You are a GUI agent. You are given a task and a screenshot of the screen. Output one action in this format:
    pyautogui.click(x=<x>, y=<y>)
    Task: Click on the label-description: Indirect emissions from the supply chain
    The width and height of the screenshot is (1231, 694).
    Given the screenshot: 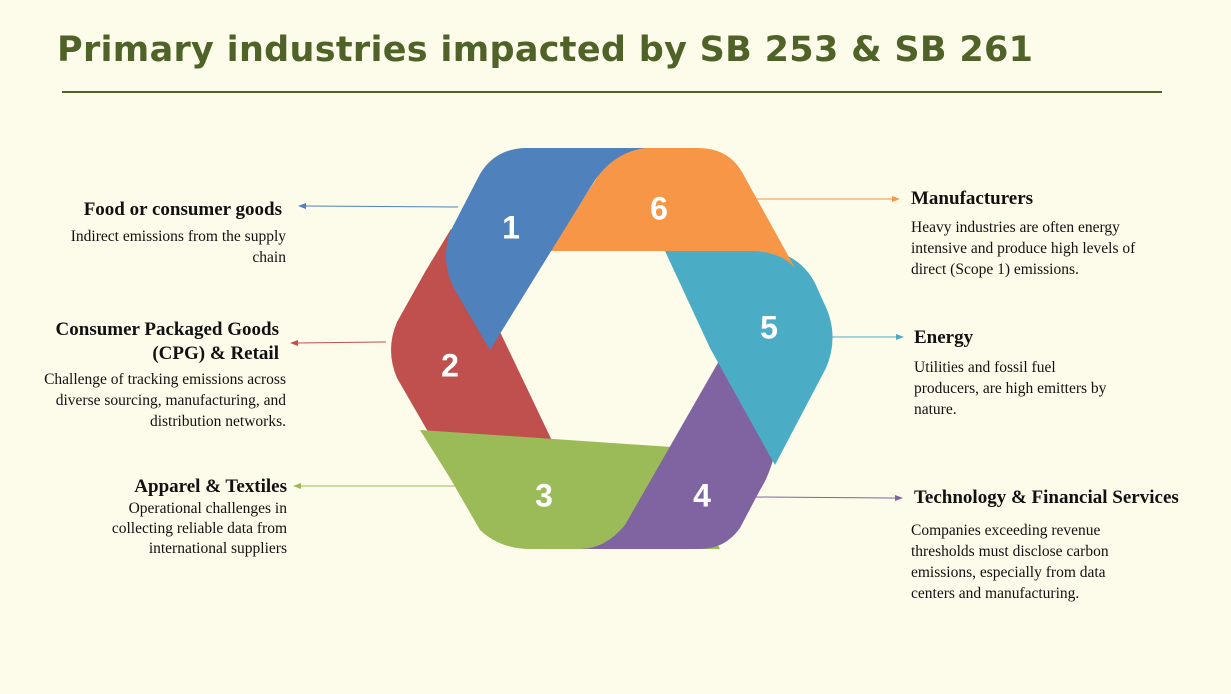 What is the action you would take?
    pyautogui.click(x=178, y=247)
    